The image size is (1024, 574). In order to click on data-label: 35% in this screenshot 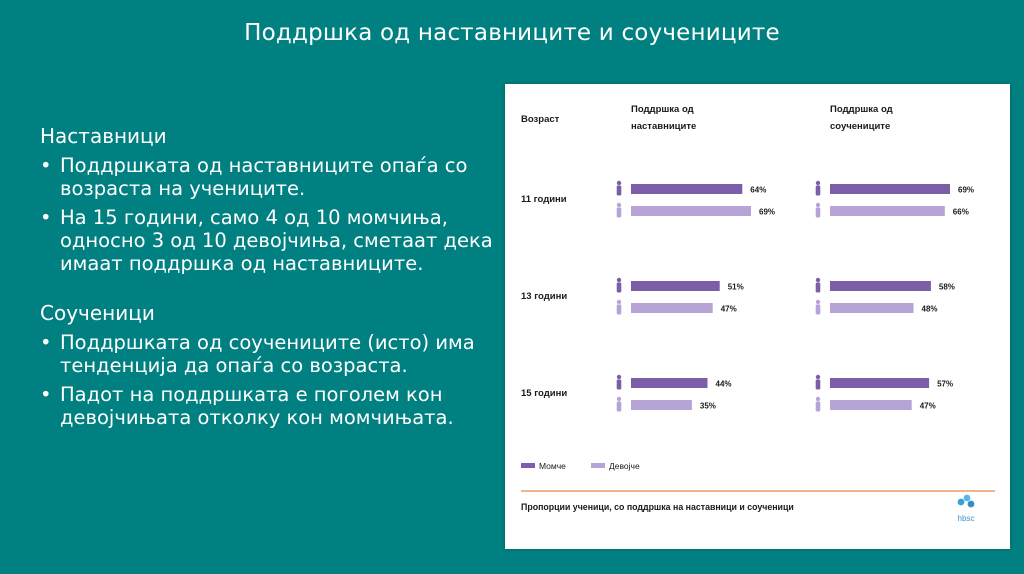, I will do `click(708, 406)`.